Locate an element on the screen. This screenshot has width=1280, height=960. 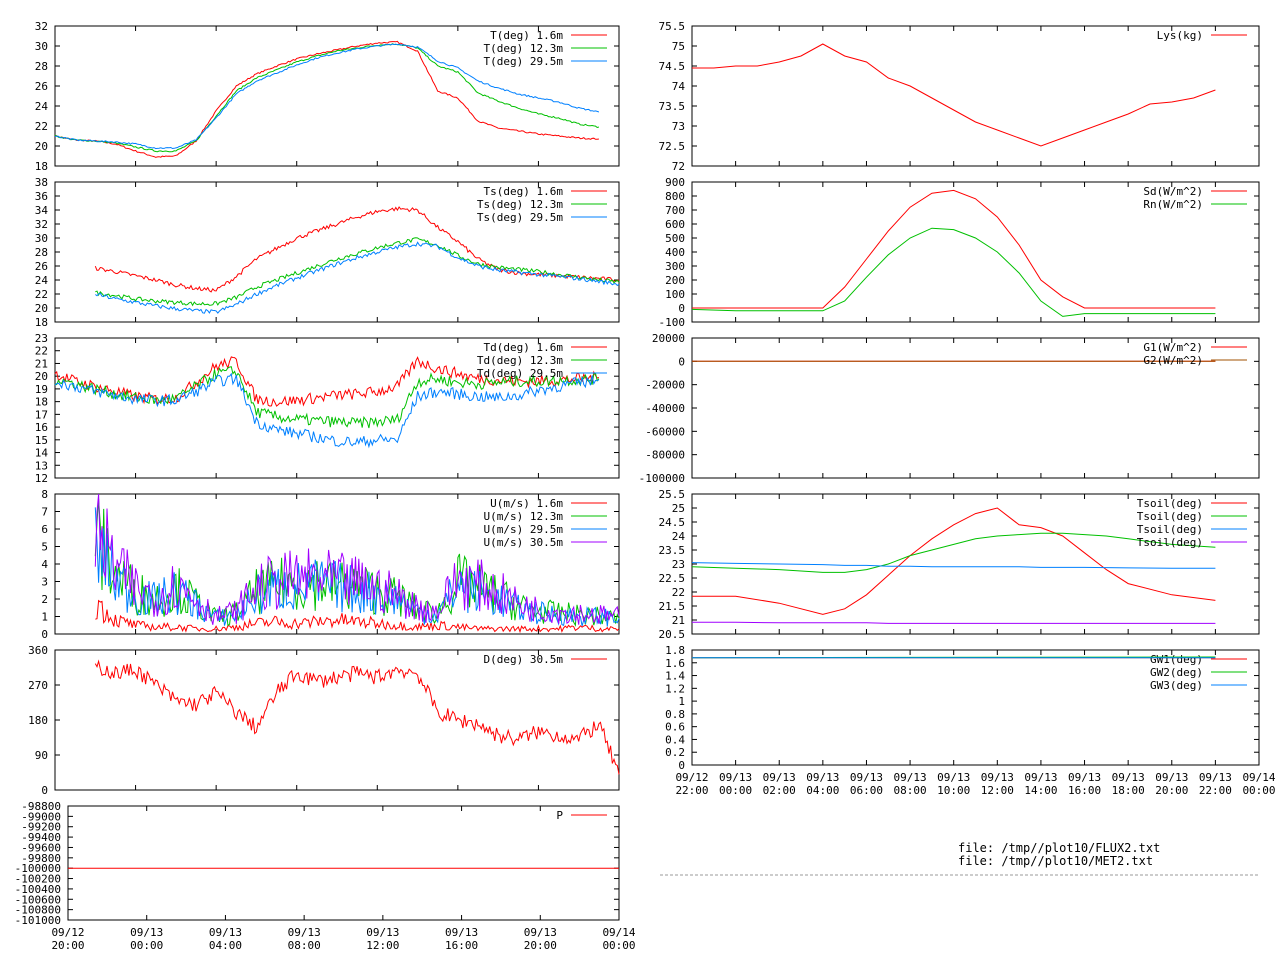
y-tick-label: 21 is located at coordinates (41, 363).